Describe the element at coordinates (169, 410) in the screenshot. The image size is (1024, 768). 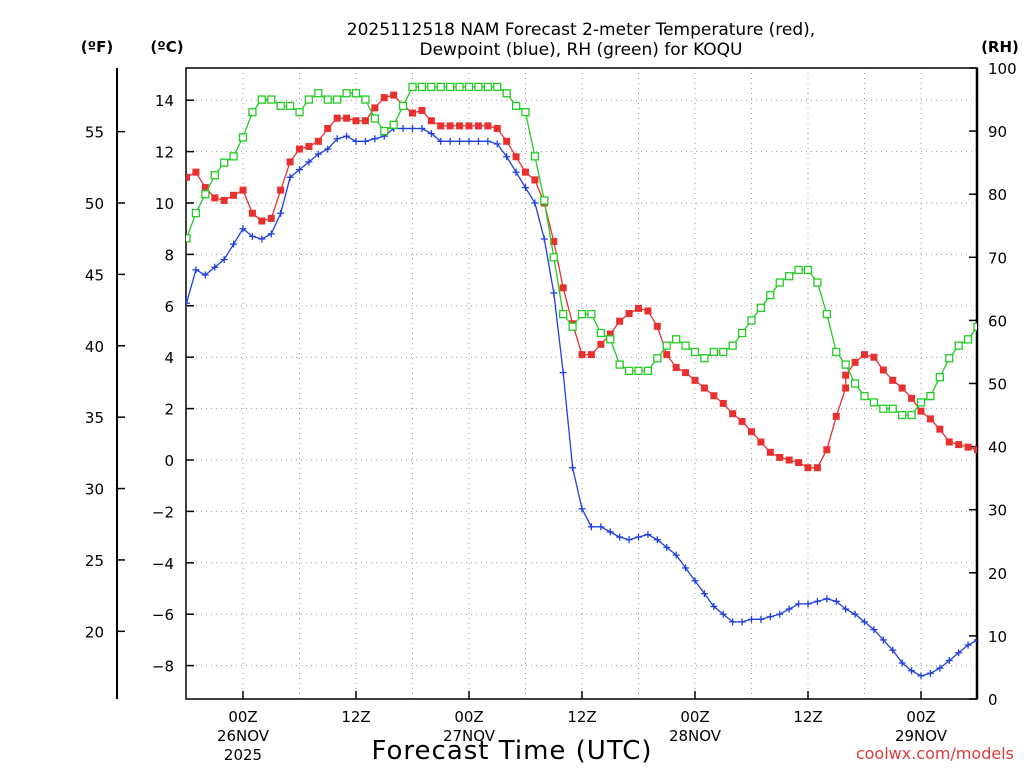
I see `celsius-tick-label: 2` at that location.